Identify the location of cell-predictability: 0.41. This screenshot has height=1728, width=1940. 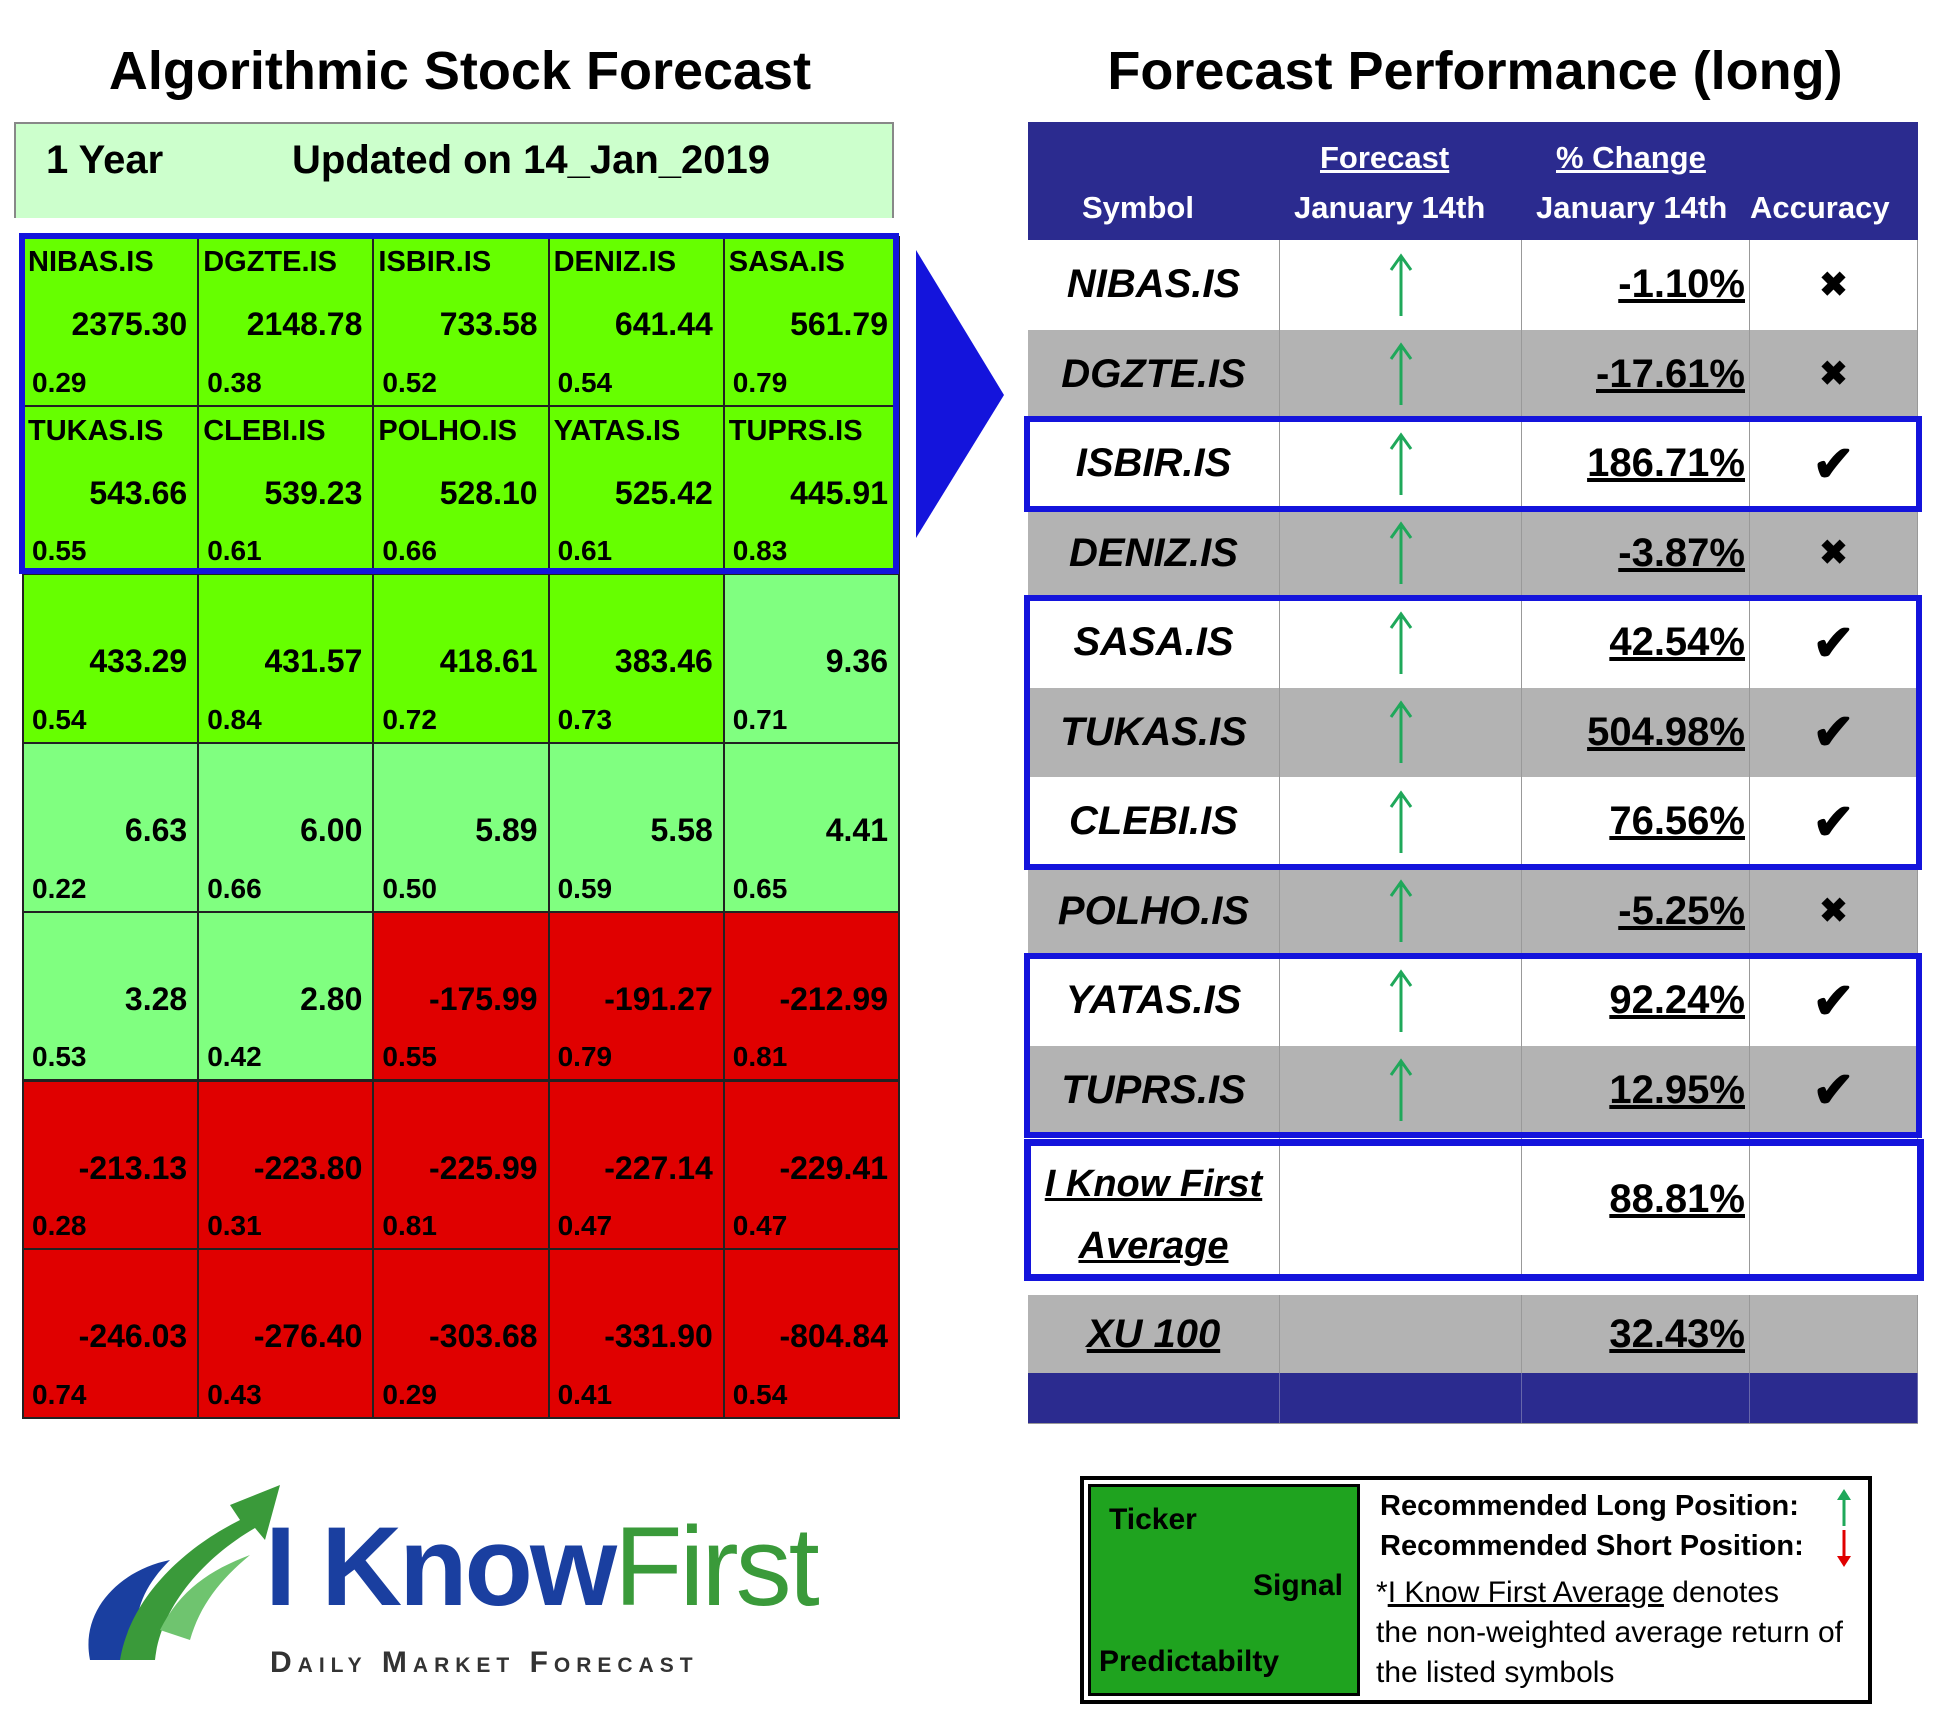
(585, 1394).